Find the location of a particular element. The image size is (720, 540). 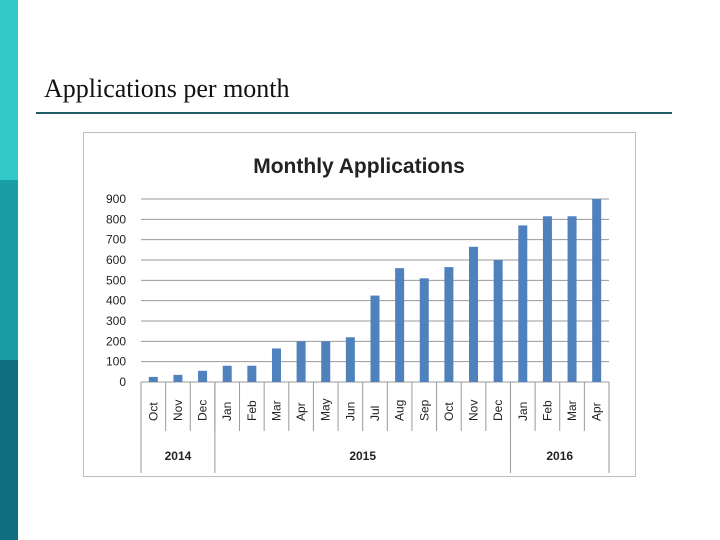

y-tick-label: 500 is located at coordinates (116, 280).